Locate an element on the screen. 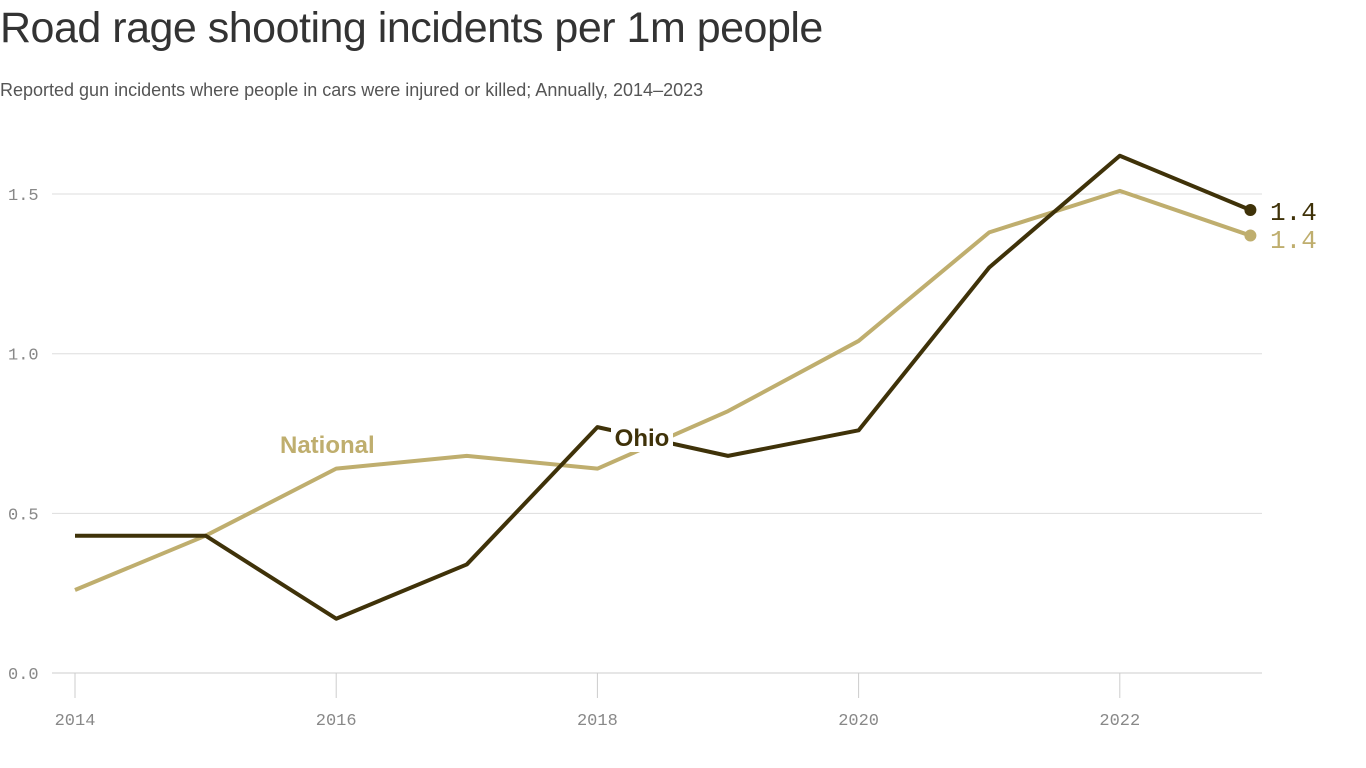 This screenshot has width=1366, height=768. y-tick-label: 0.5 is located at coordinates (23, 515).